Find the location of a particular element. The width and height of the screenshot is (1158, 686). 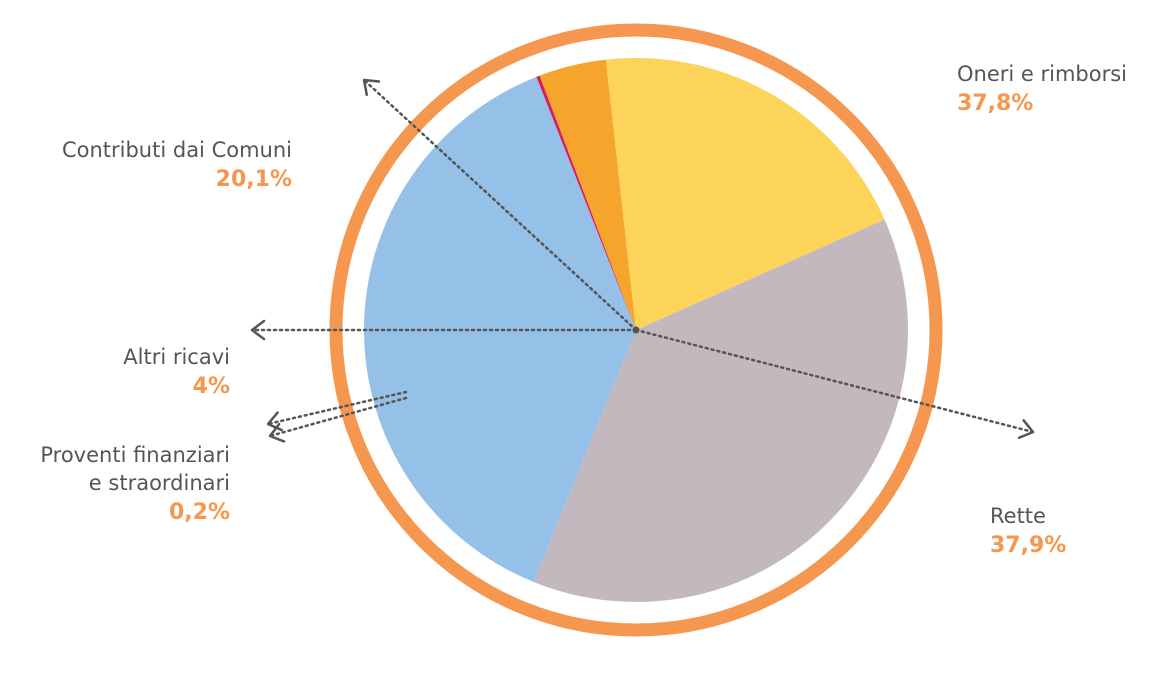

label-proventi-finanziari: Proventi finanziari e straordinari 0,2% is located at coordinates (135, 485).